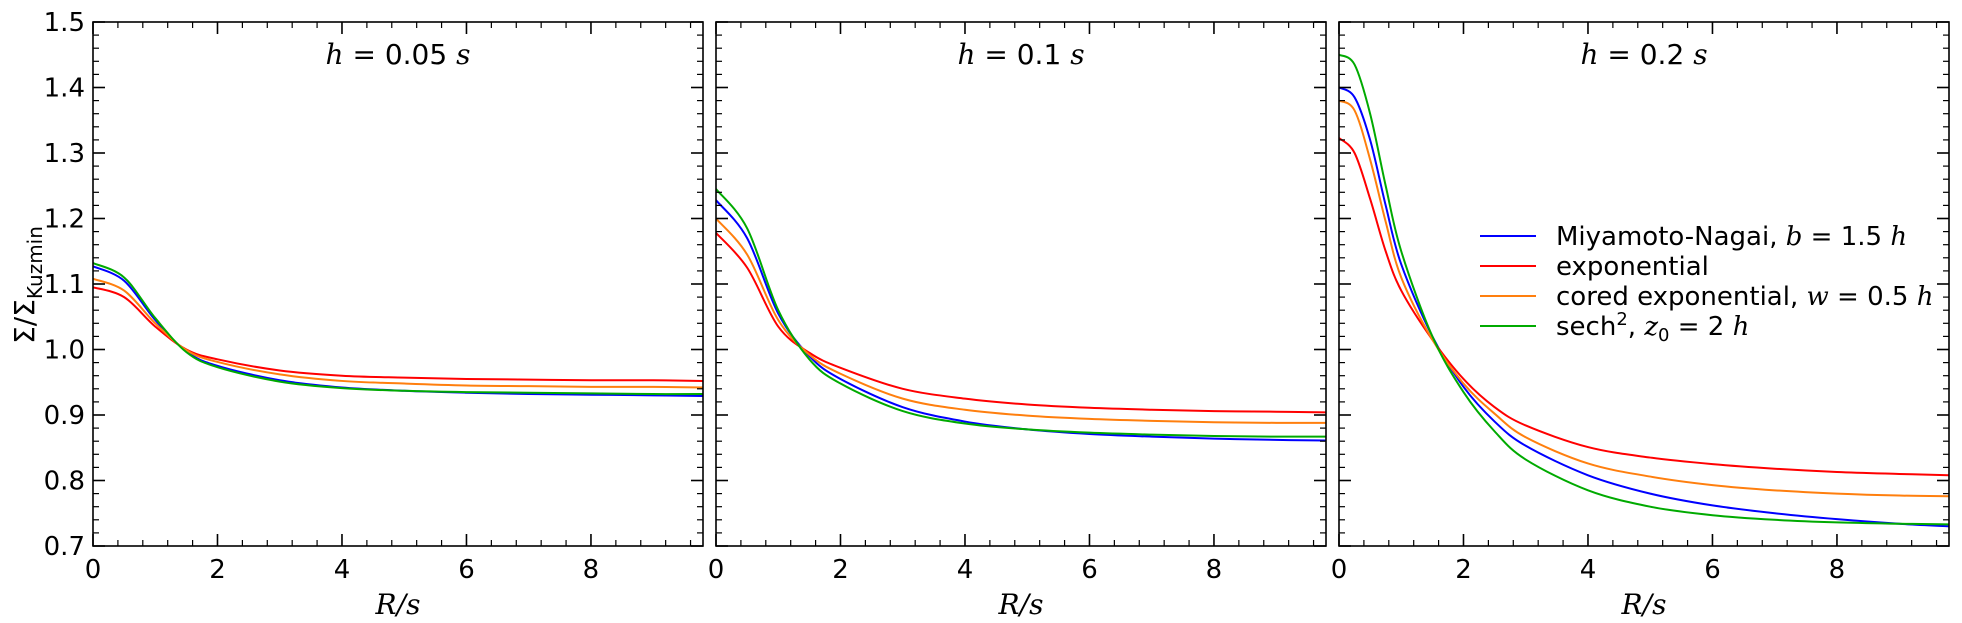 This screenshot has height=623, width=1962. Describe the element at coordinates (1643, 54) in the screenshot. I see `panel-title: h = 0.2 s` at that location.